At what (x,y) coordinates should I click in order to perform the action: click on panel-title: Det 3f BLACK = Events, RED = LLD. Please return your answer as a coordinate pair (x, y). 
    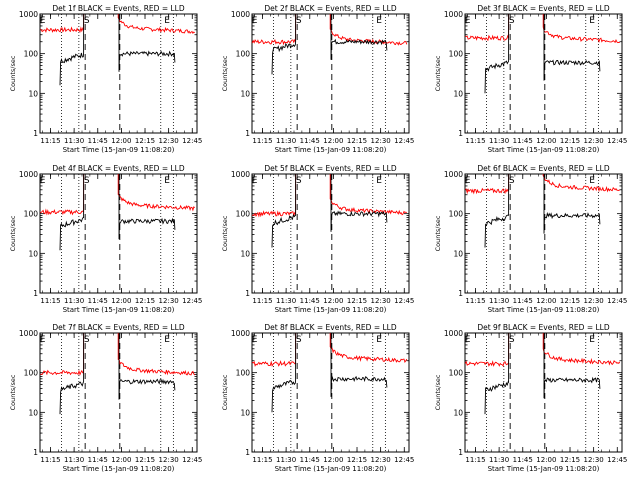
    Looking at the image, I should click on (543, 8).